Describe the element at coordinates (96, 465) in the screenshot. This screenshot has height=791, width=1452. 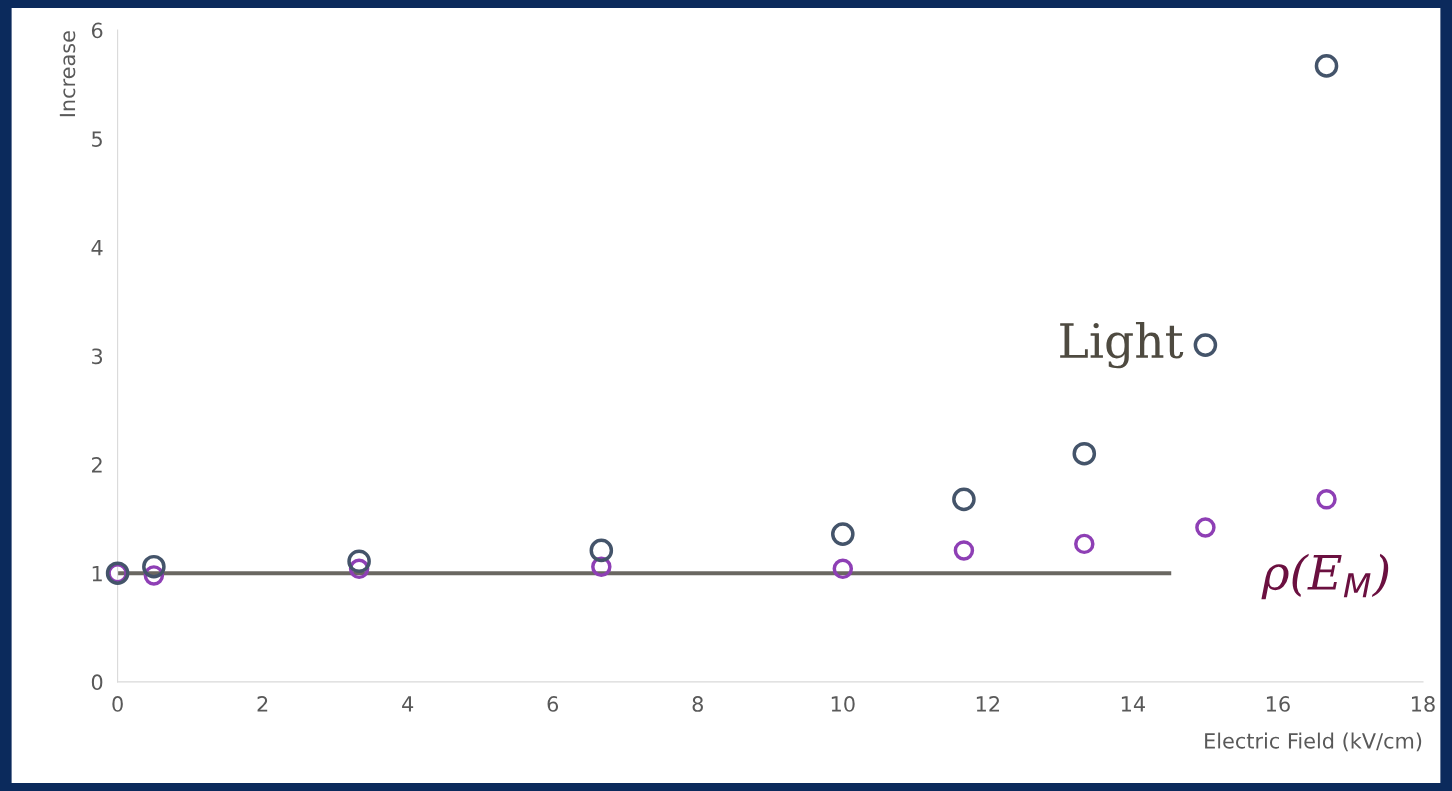
I see `y-tick-label: 2` at that location.